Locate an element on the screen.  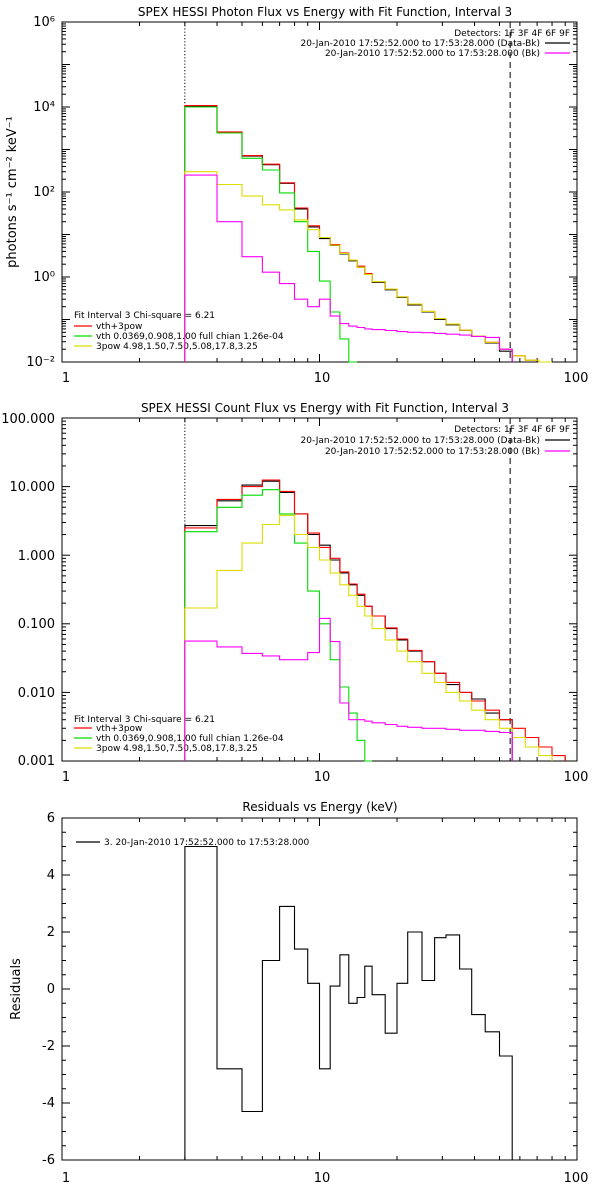
photon-x-tick-10: 10 is located at coordinates (322, 378).